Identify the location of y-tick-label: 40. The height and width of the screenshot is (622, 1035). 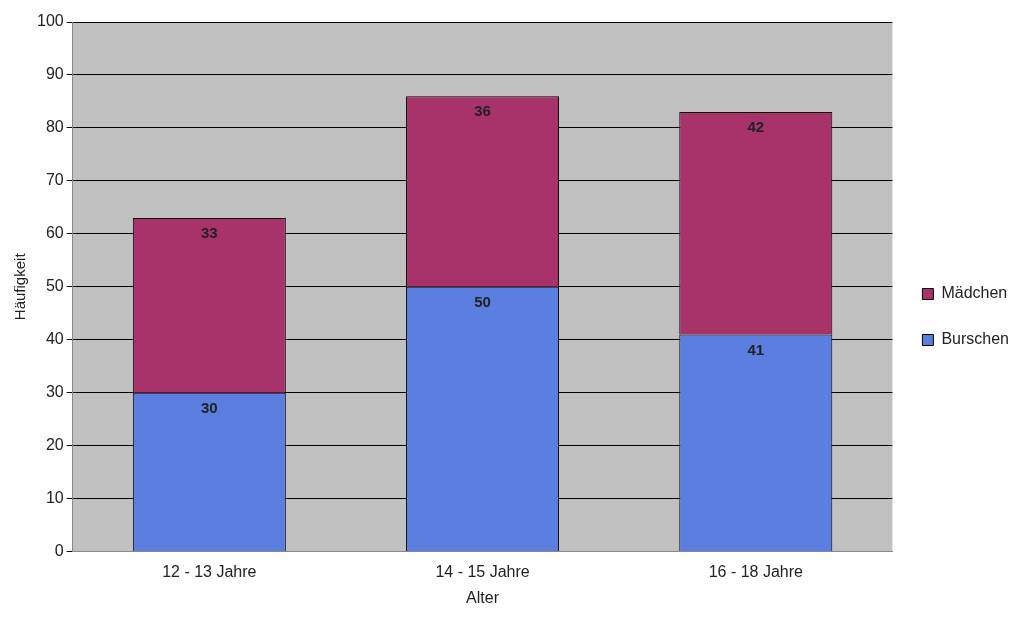
(54, 339).